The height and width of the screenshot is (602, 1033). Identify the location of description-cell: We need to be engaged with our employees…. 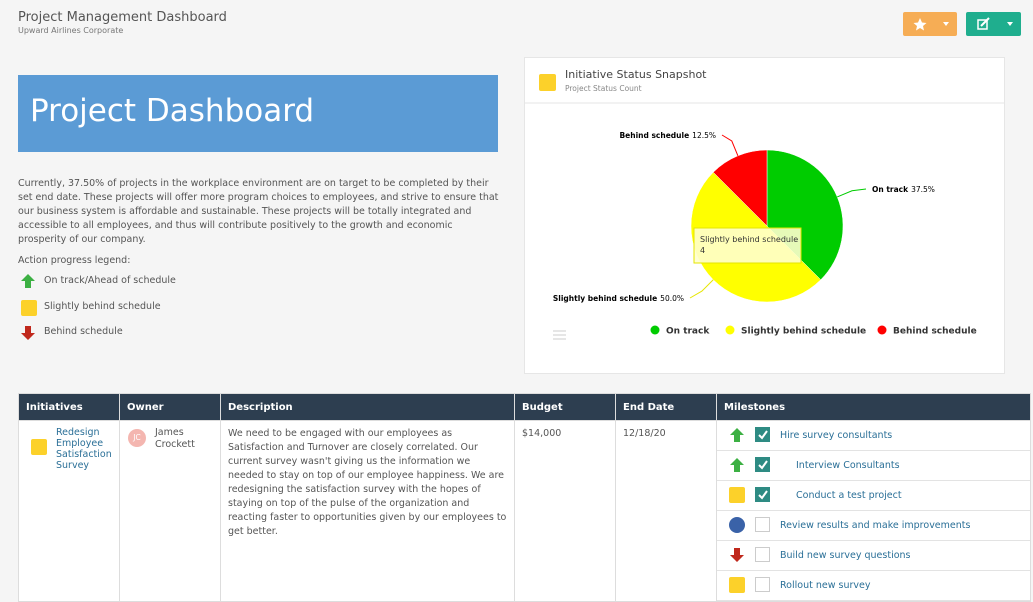
(367, 511).